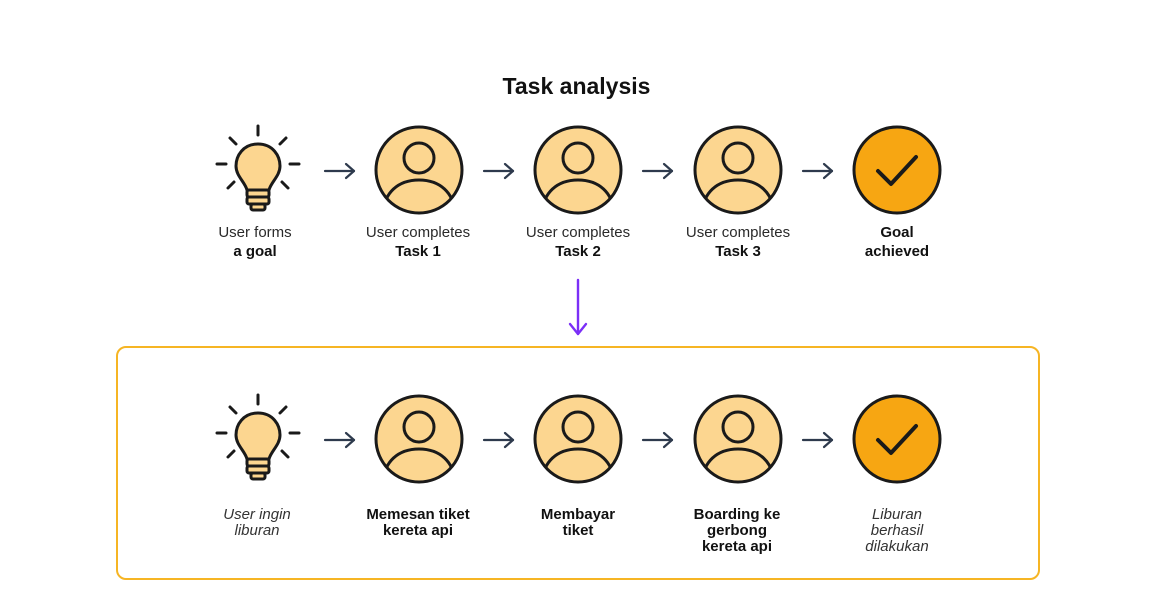 This screenshot has height=604, width=1153. I want to click on example-step-label: Membayar tiket, so click(578, 523).